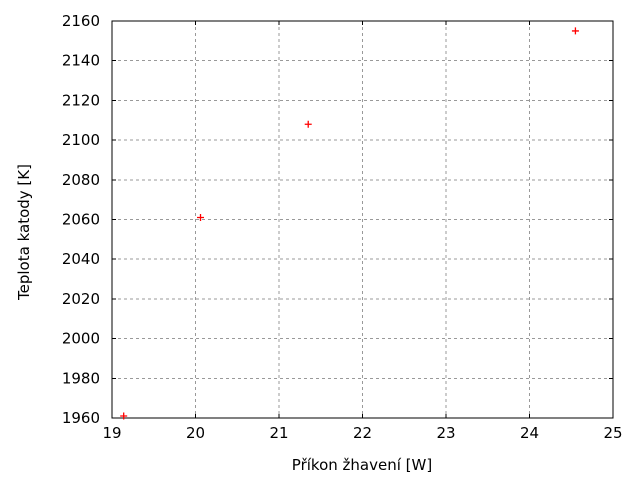  What do you see at coordinates (195, 433) in the screenshot?
I see `x-tick-label: 20` at bounding box center [195, 433].